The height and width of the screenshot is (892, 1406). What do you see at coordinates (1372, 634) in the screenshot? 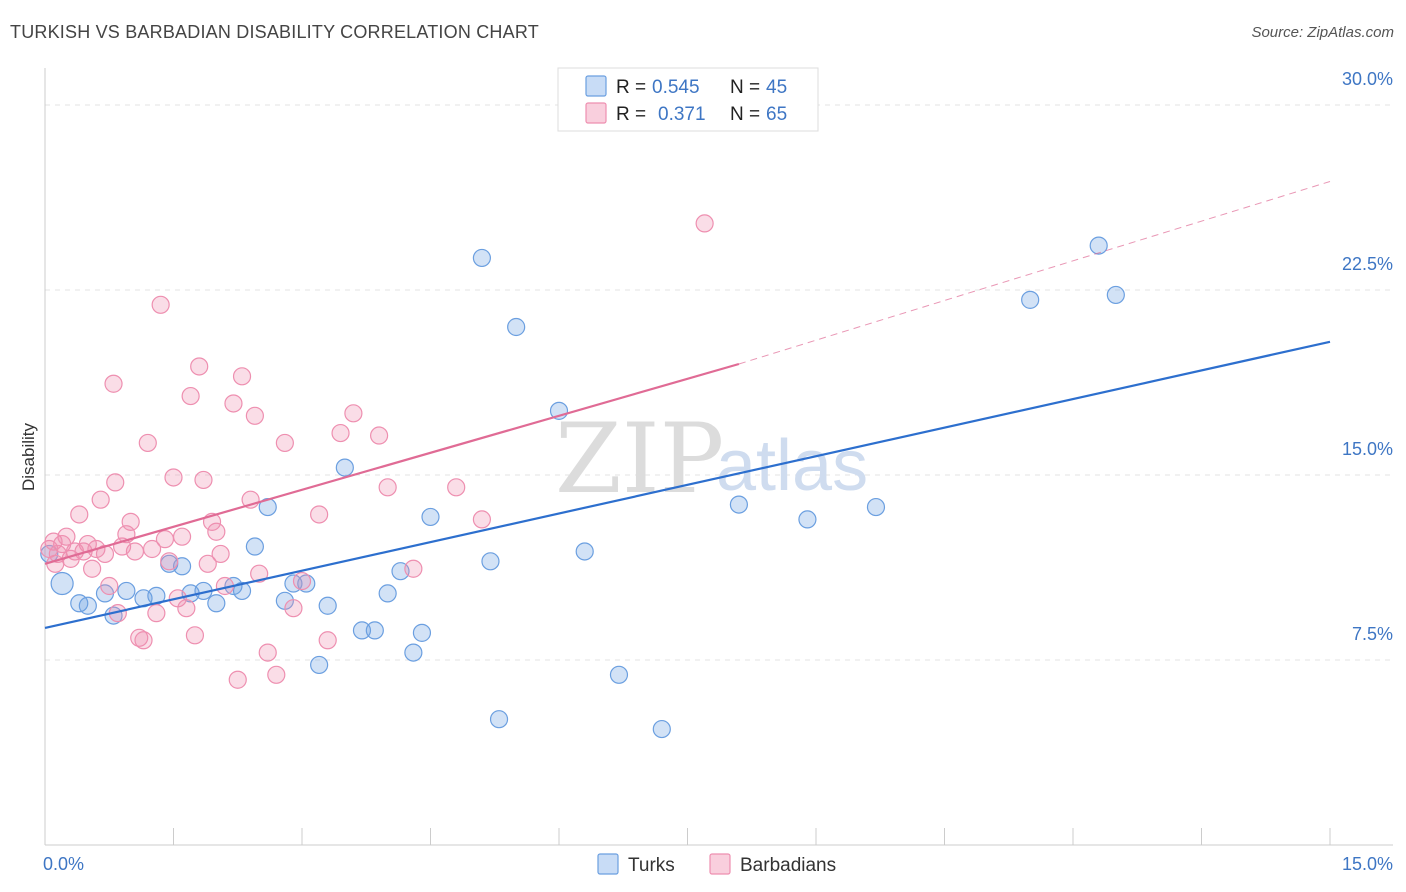
I see `y-tick-label: 7.5%` at bounding box center [1372, 634].